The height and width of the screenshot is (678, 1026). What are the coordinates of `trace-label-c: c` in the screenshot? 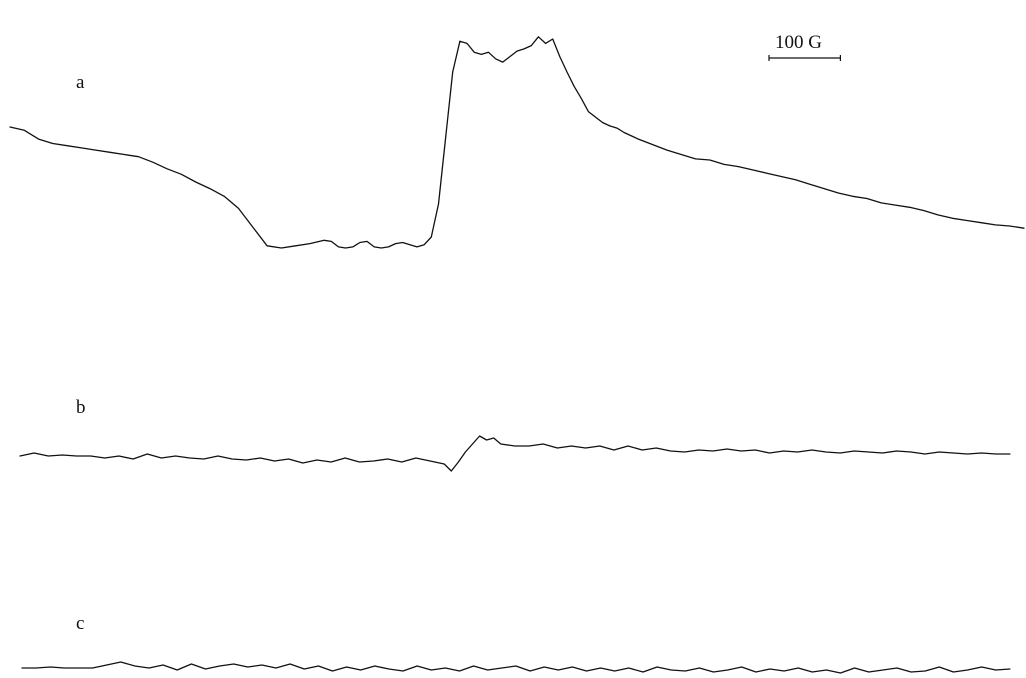 It's located at (80, 623).